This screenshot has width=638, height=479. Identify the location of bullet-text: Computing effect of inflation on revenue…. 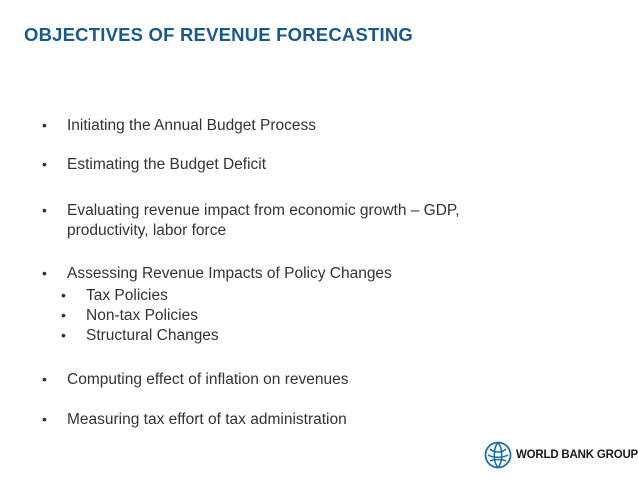
(208, 379).